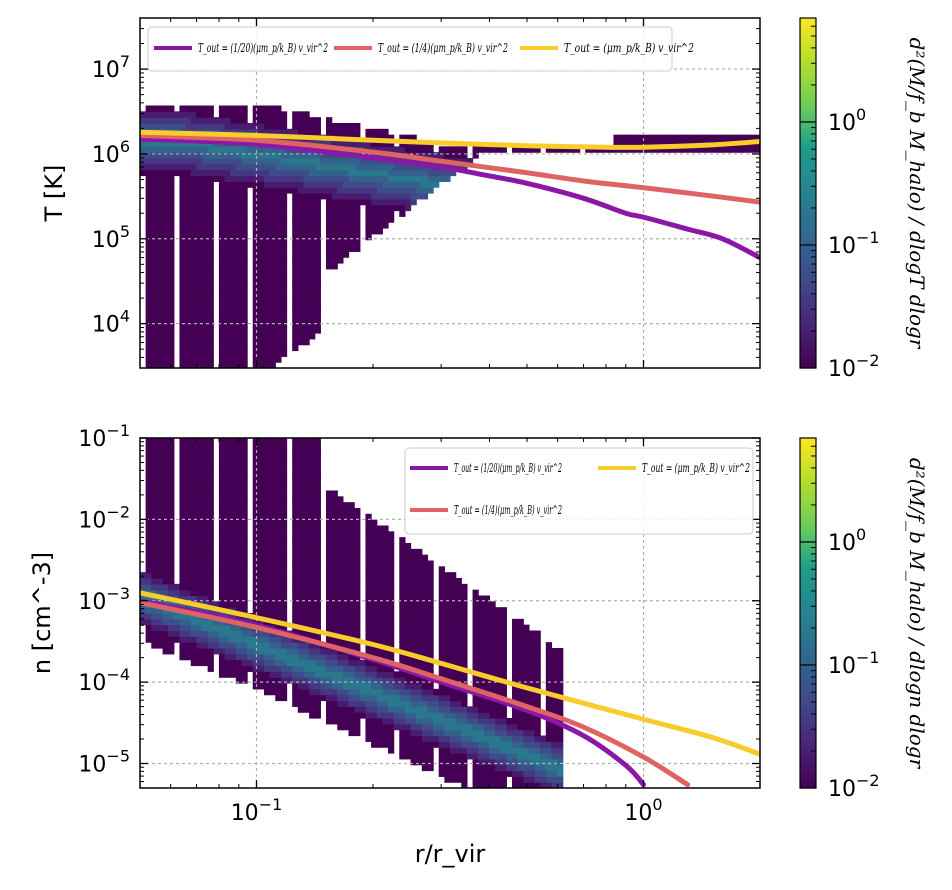  What do you see at coordinates (508, 510) in the screenshot?
I see `bottom-legend-label-1: T_out = (1/4)(μm_p/k_B) v_vir^2` at bounding box center [508, 510].